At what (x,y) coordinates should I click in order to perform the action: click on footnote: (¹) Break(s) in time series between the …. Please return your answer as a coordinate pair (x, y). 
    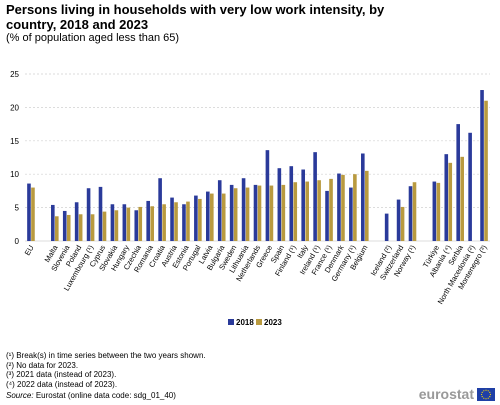
    Looking at the image, I should click on (106, 355).